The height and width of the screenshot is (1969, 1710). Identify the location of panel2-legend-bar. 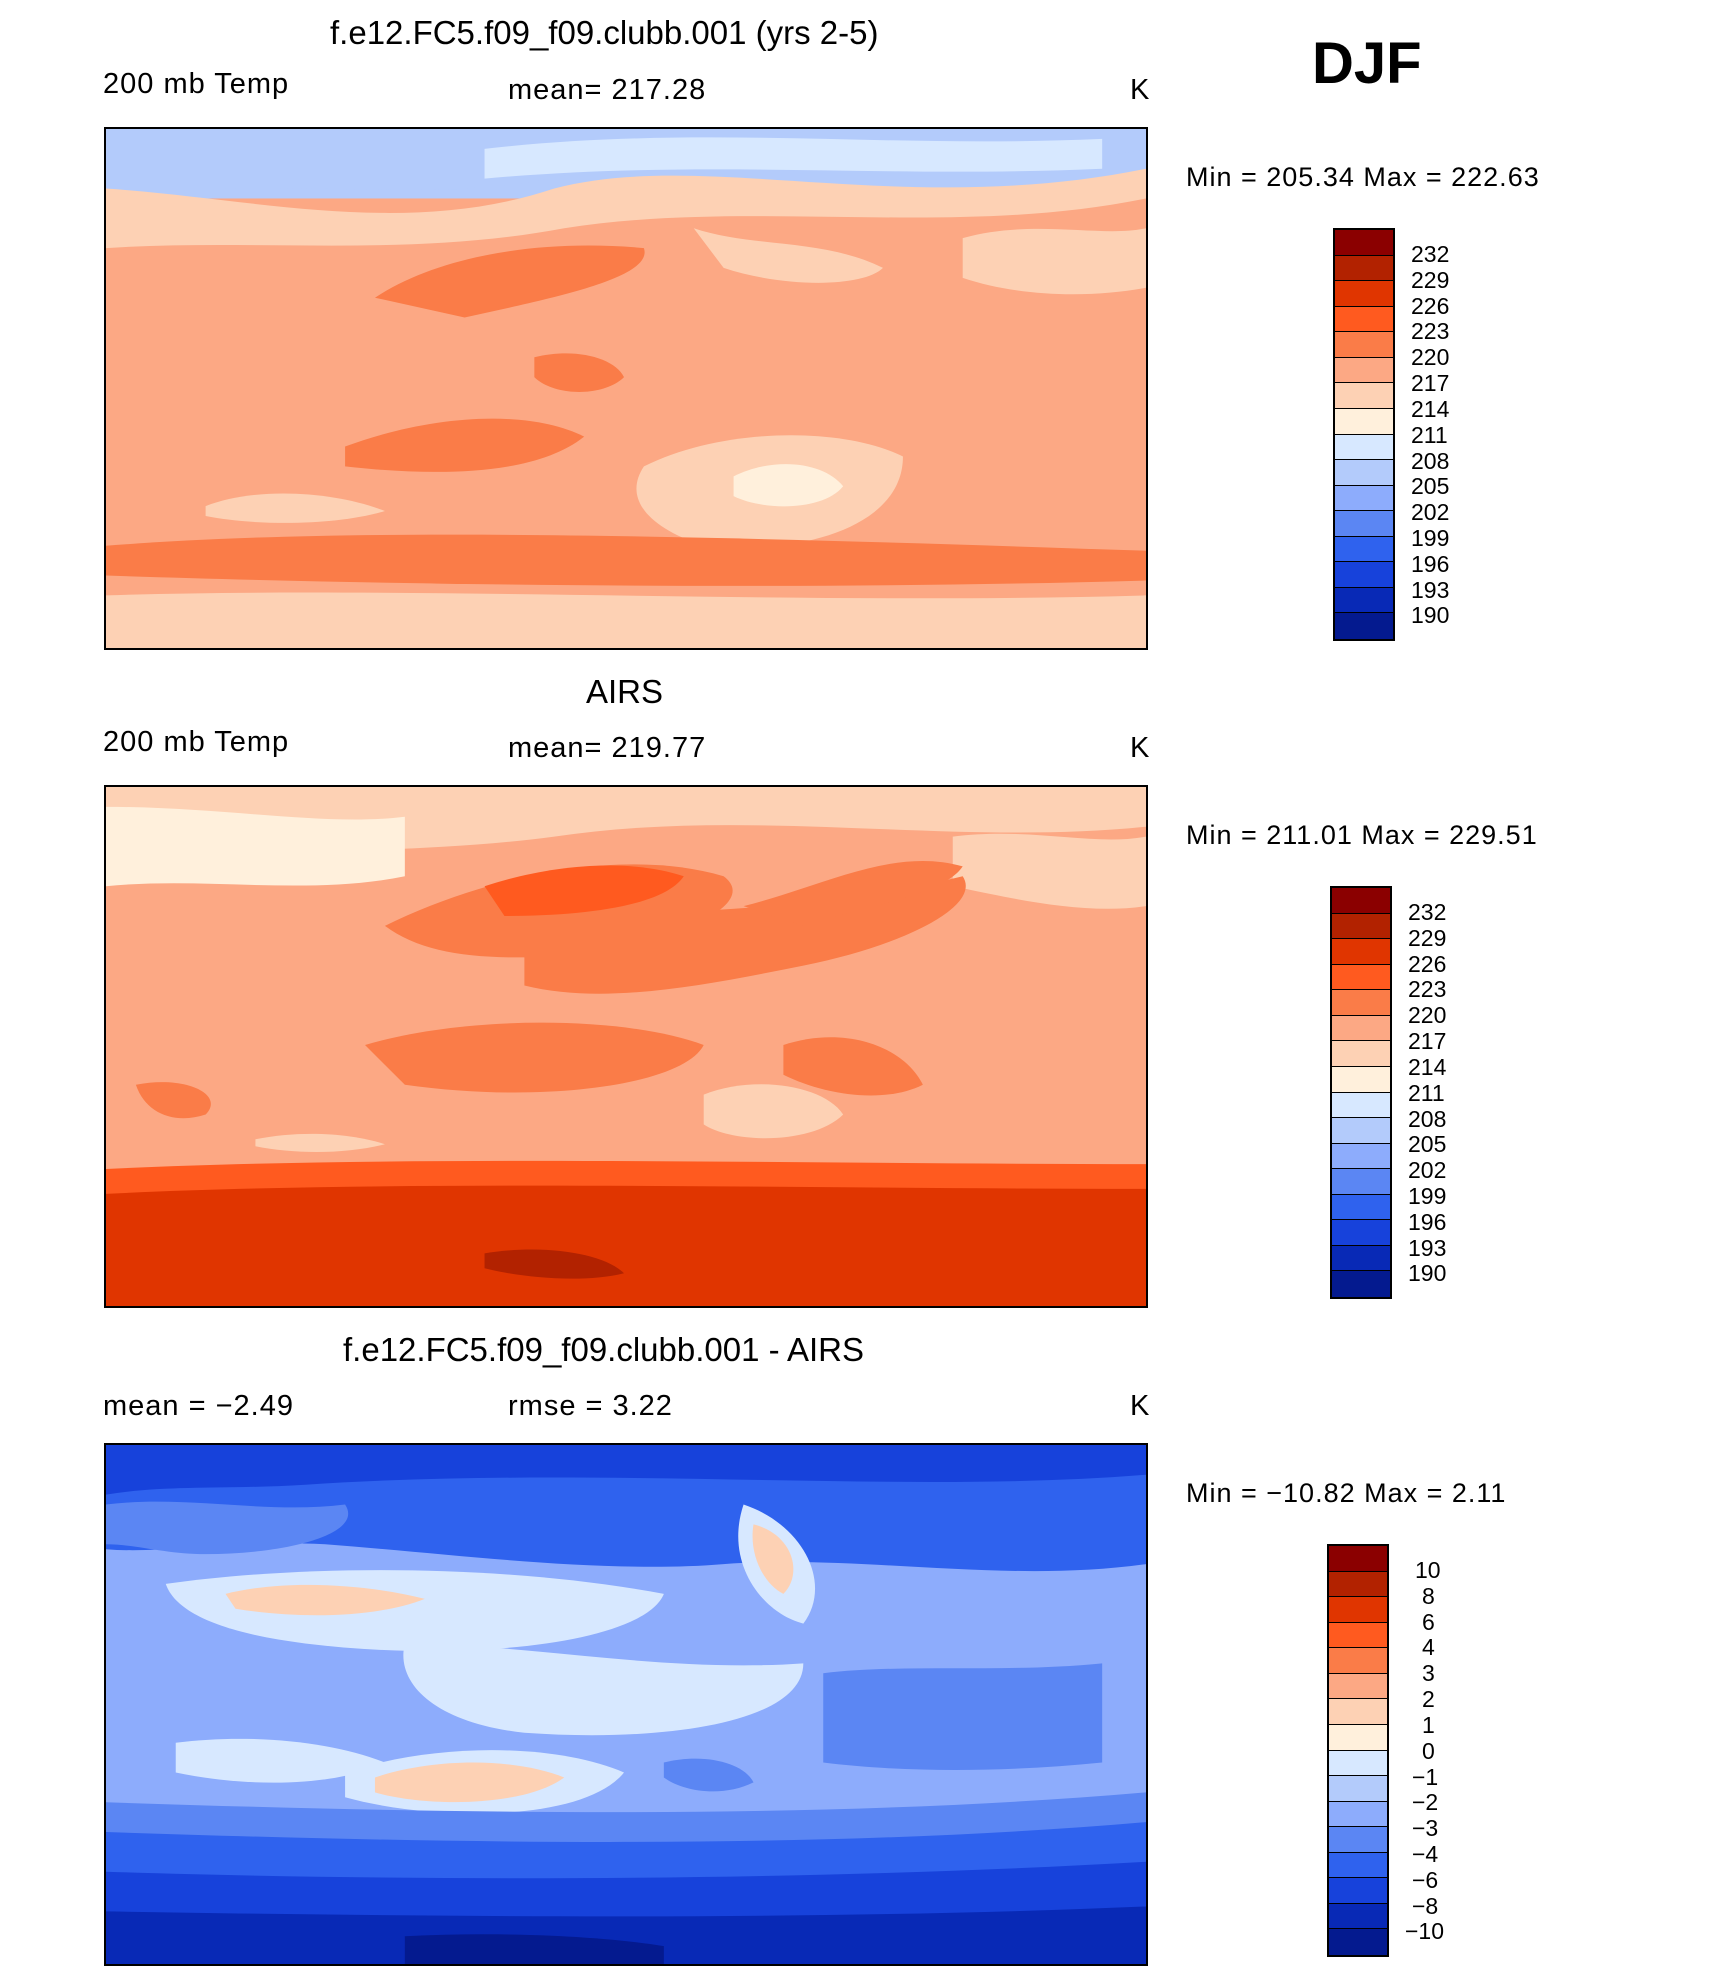
(1361, 1092).